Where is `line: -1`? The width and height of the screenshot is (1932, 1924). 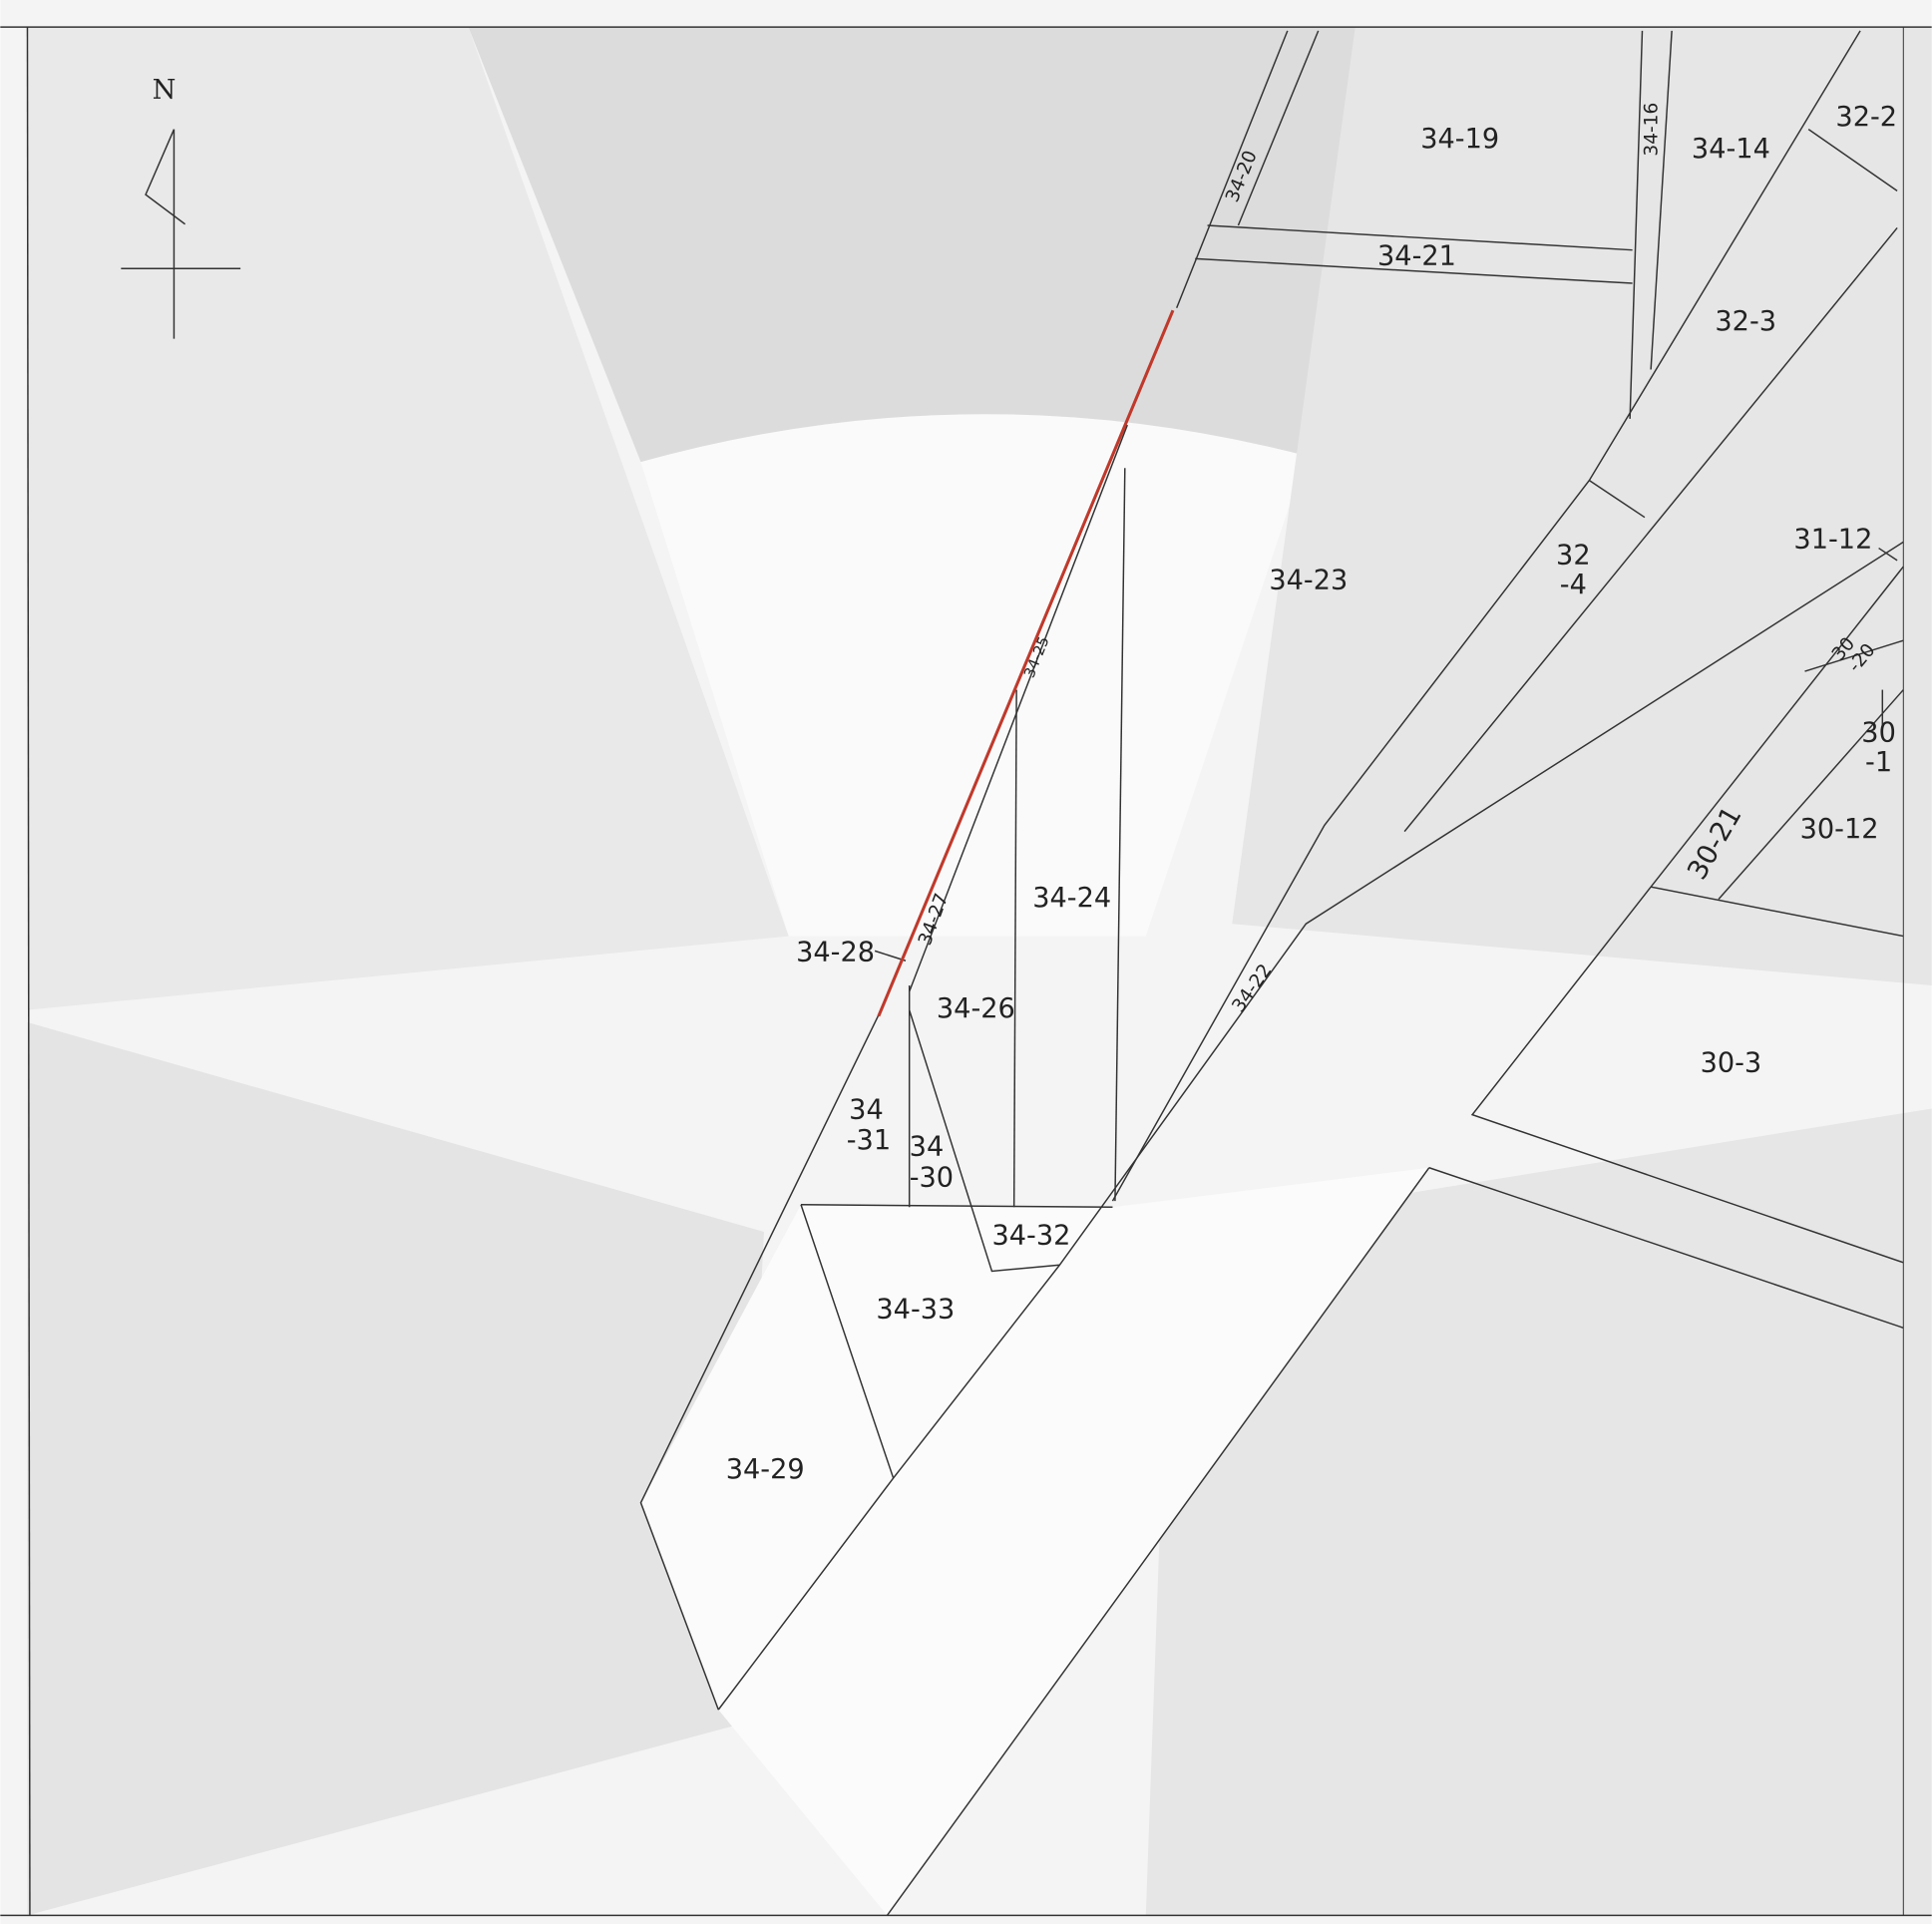
line: -1 is located at coordinates (1879, 762).